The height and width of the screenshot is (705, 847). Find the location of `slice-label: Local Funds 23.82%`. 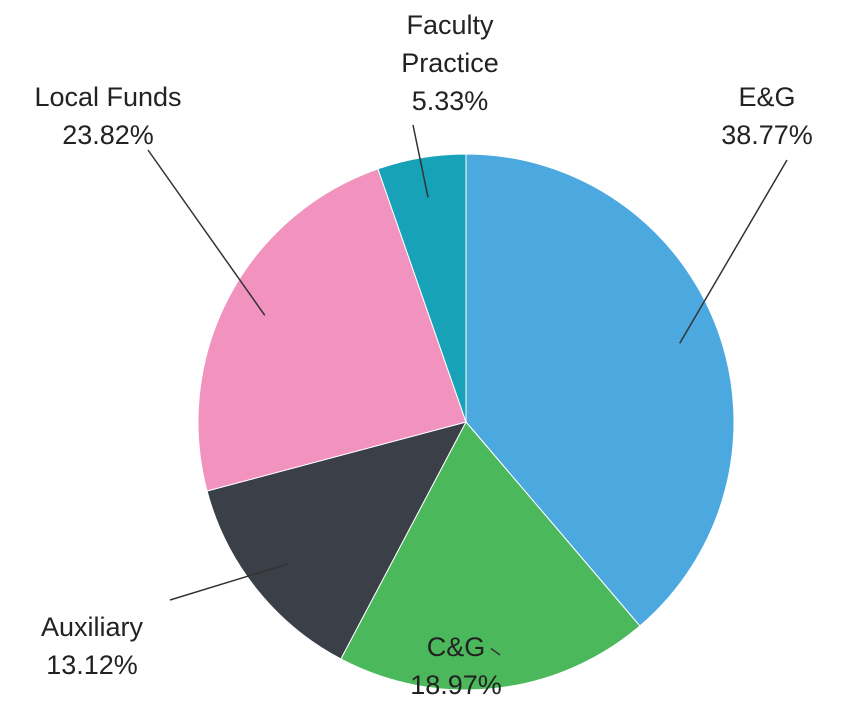

slice-label: Local Funds 23.82% is located at coordinates (108, 116).